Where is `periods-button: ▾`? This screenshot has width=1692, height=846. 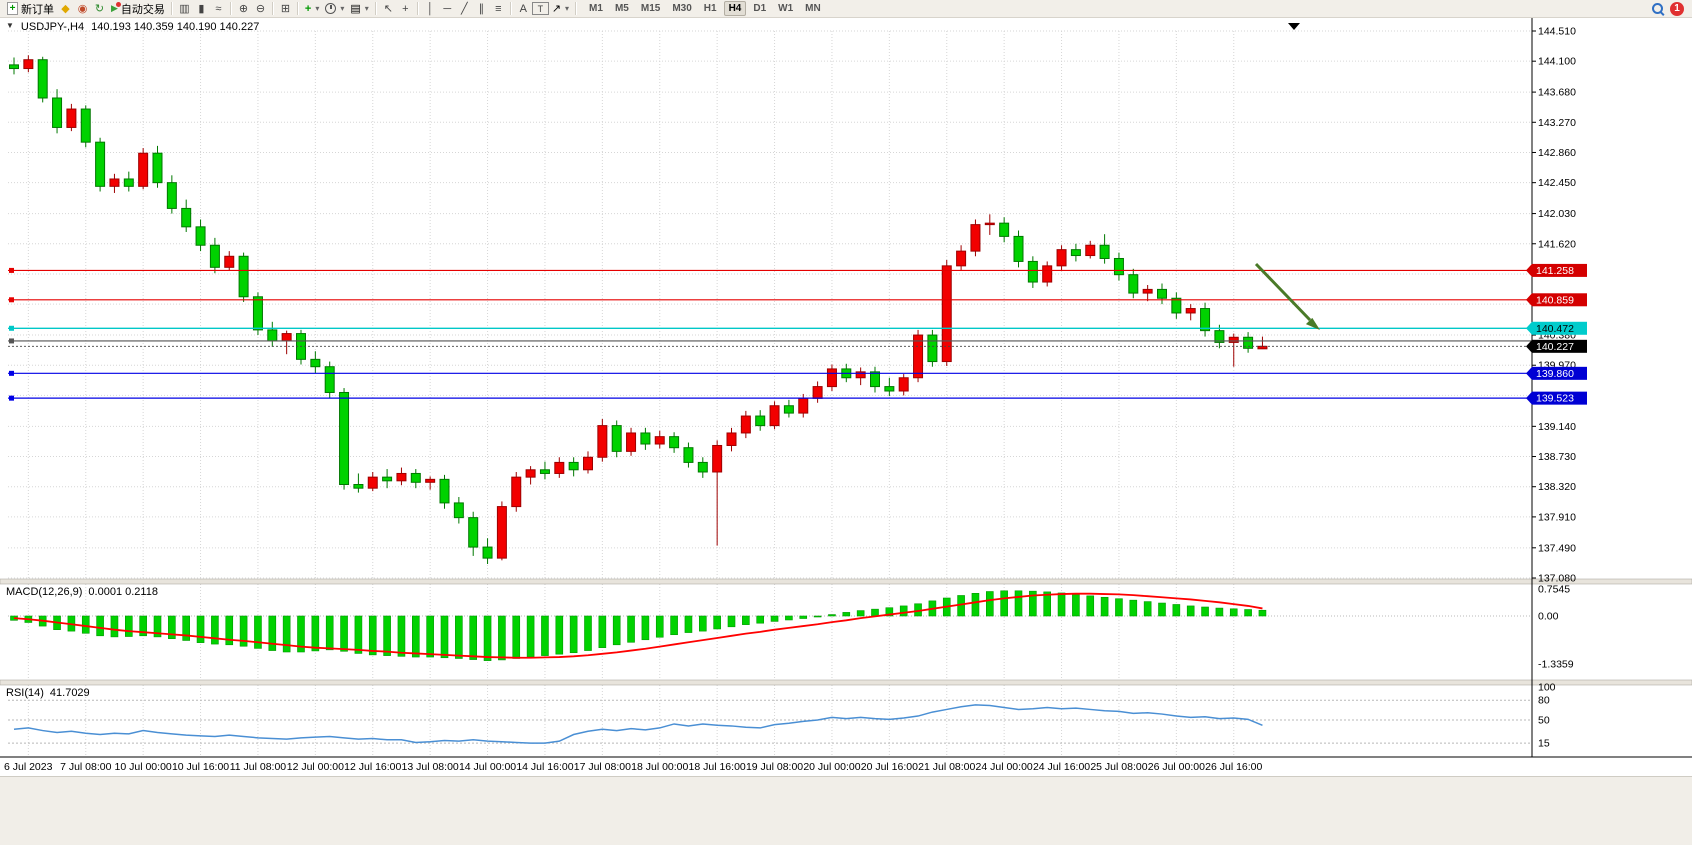 periods-button: ▾ is located at coordinates (334, 9).